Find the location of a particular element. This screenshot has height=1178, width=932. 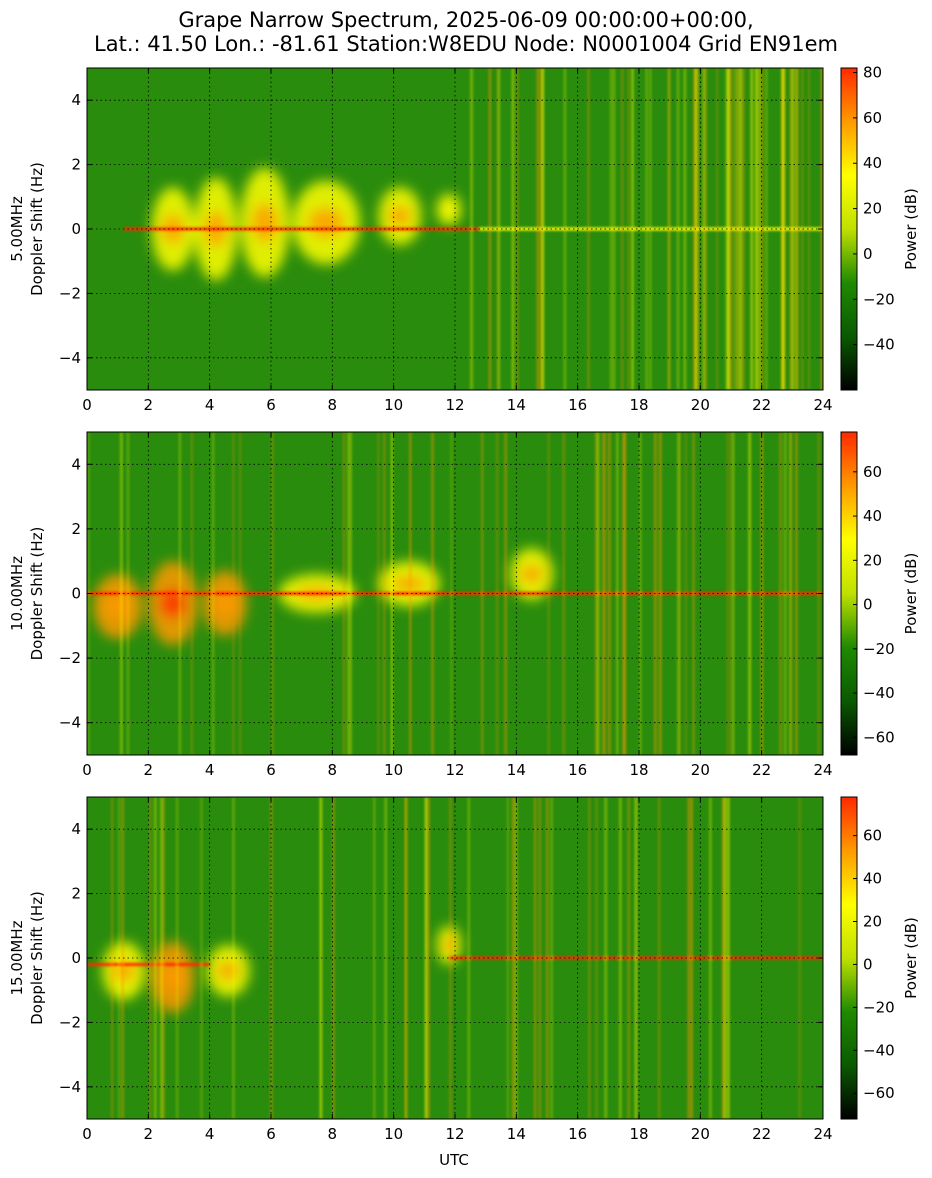

y-tick-label: 4 is located at coordinates (76, 100).